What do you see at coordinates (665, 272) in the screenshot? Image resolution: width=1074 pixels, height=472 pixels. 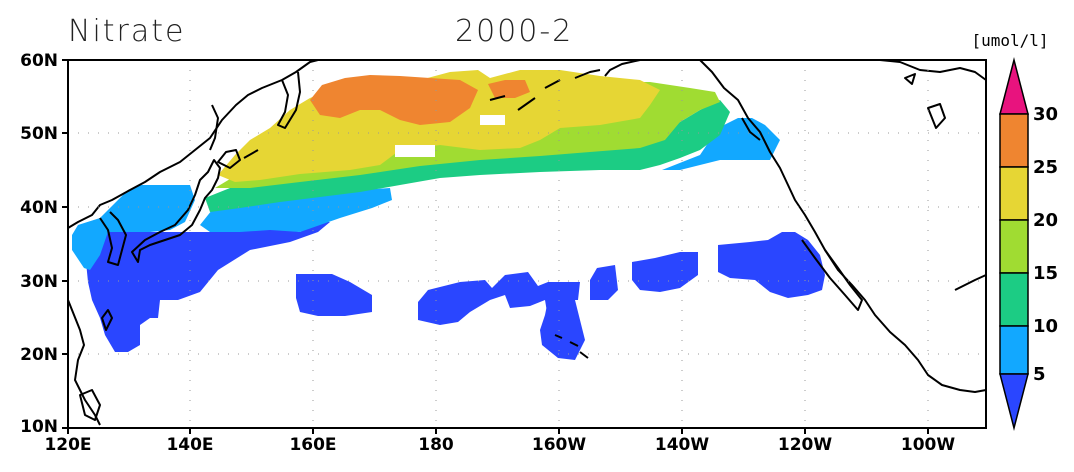 I see `region-lt5-e` at bounding box center [665, 272].